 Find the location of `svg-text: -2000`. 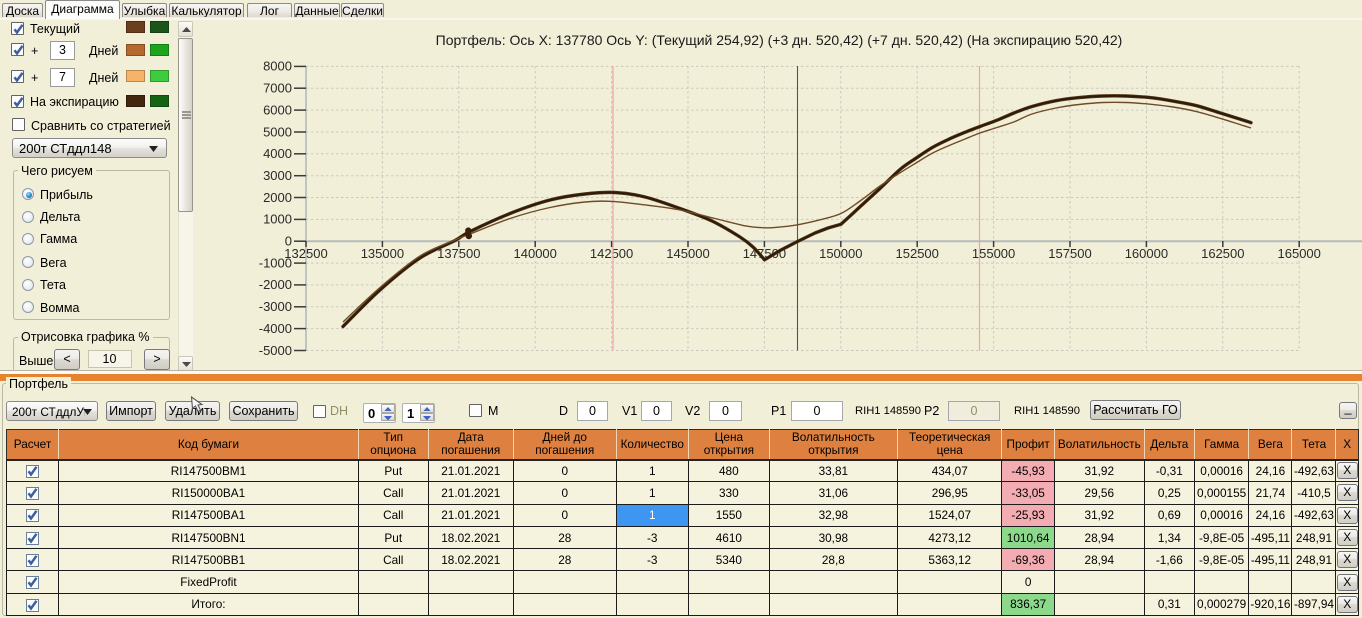

svg-text: -2000 is located at coordinates (275, 284).